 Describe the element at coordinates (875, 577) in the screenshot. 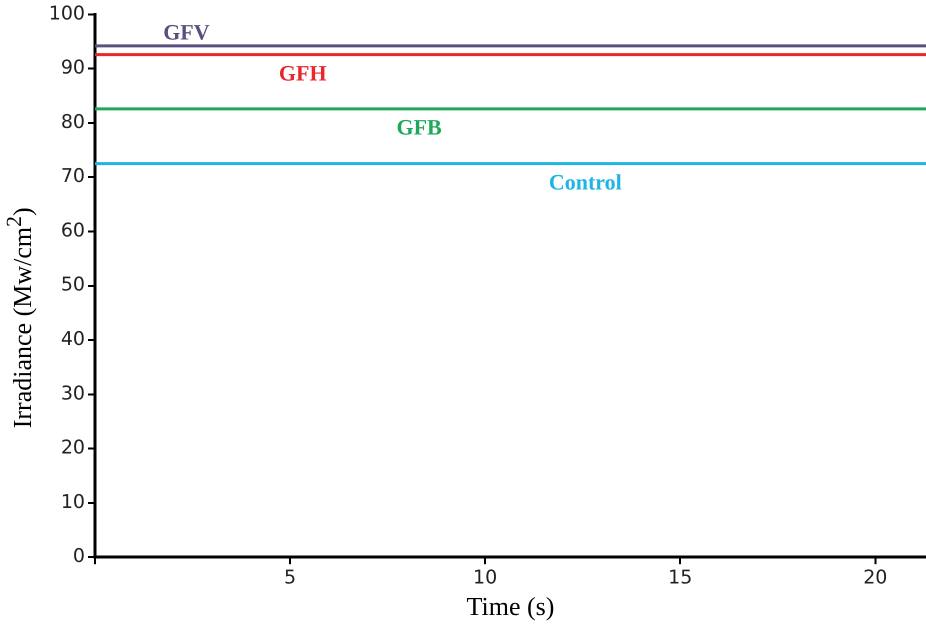

I see `x-tick-label: 20` at that location.